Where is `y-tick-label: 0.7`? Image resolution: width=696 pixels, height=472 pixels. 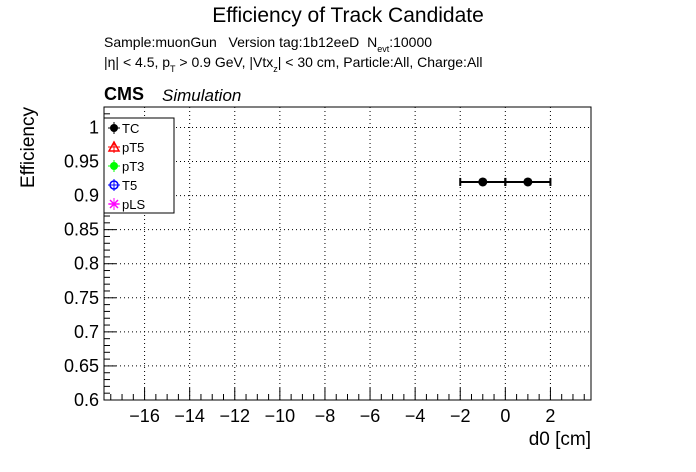 y-tick-label: 0.7 is located at coordinates (86, 332).